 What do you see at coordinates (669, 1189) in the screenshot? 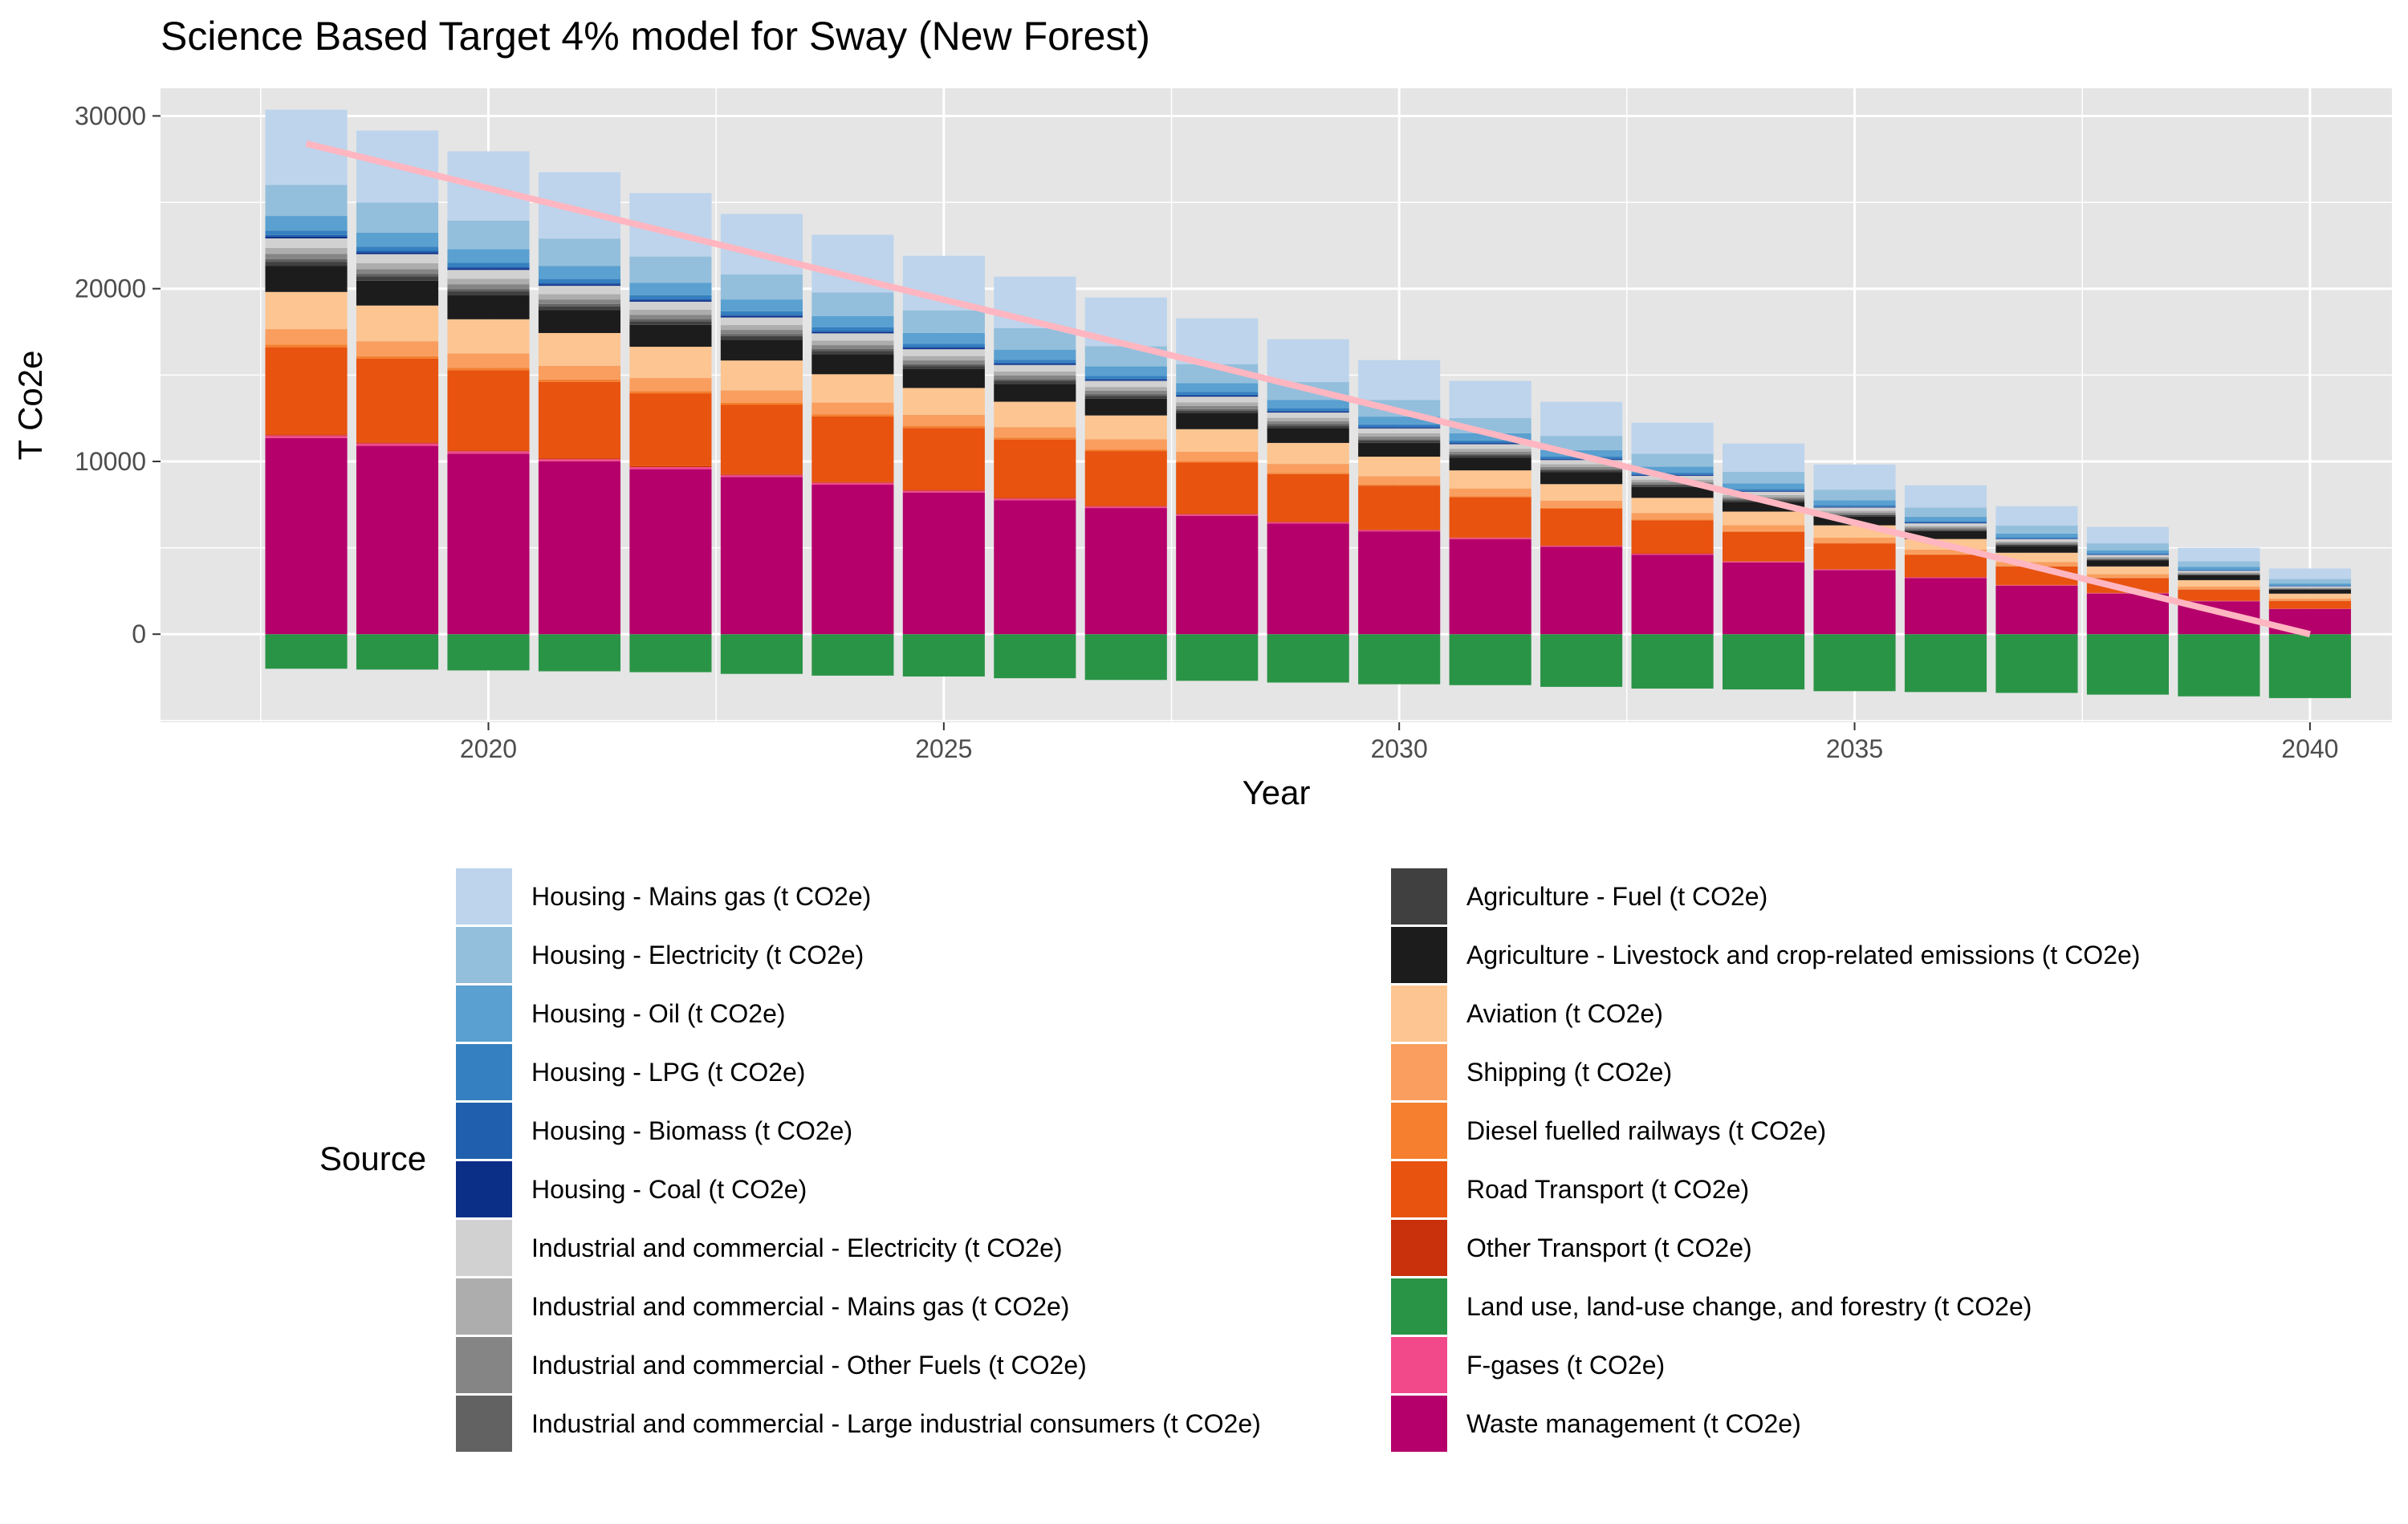
I see `legend-label: Housing - Coal (t CO2e)` at bounding box center [669, 1189].